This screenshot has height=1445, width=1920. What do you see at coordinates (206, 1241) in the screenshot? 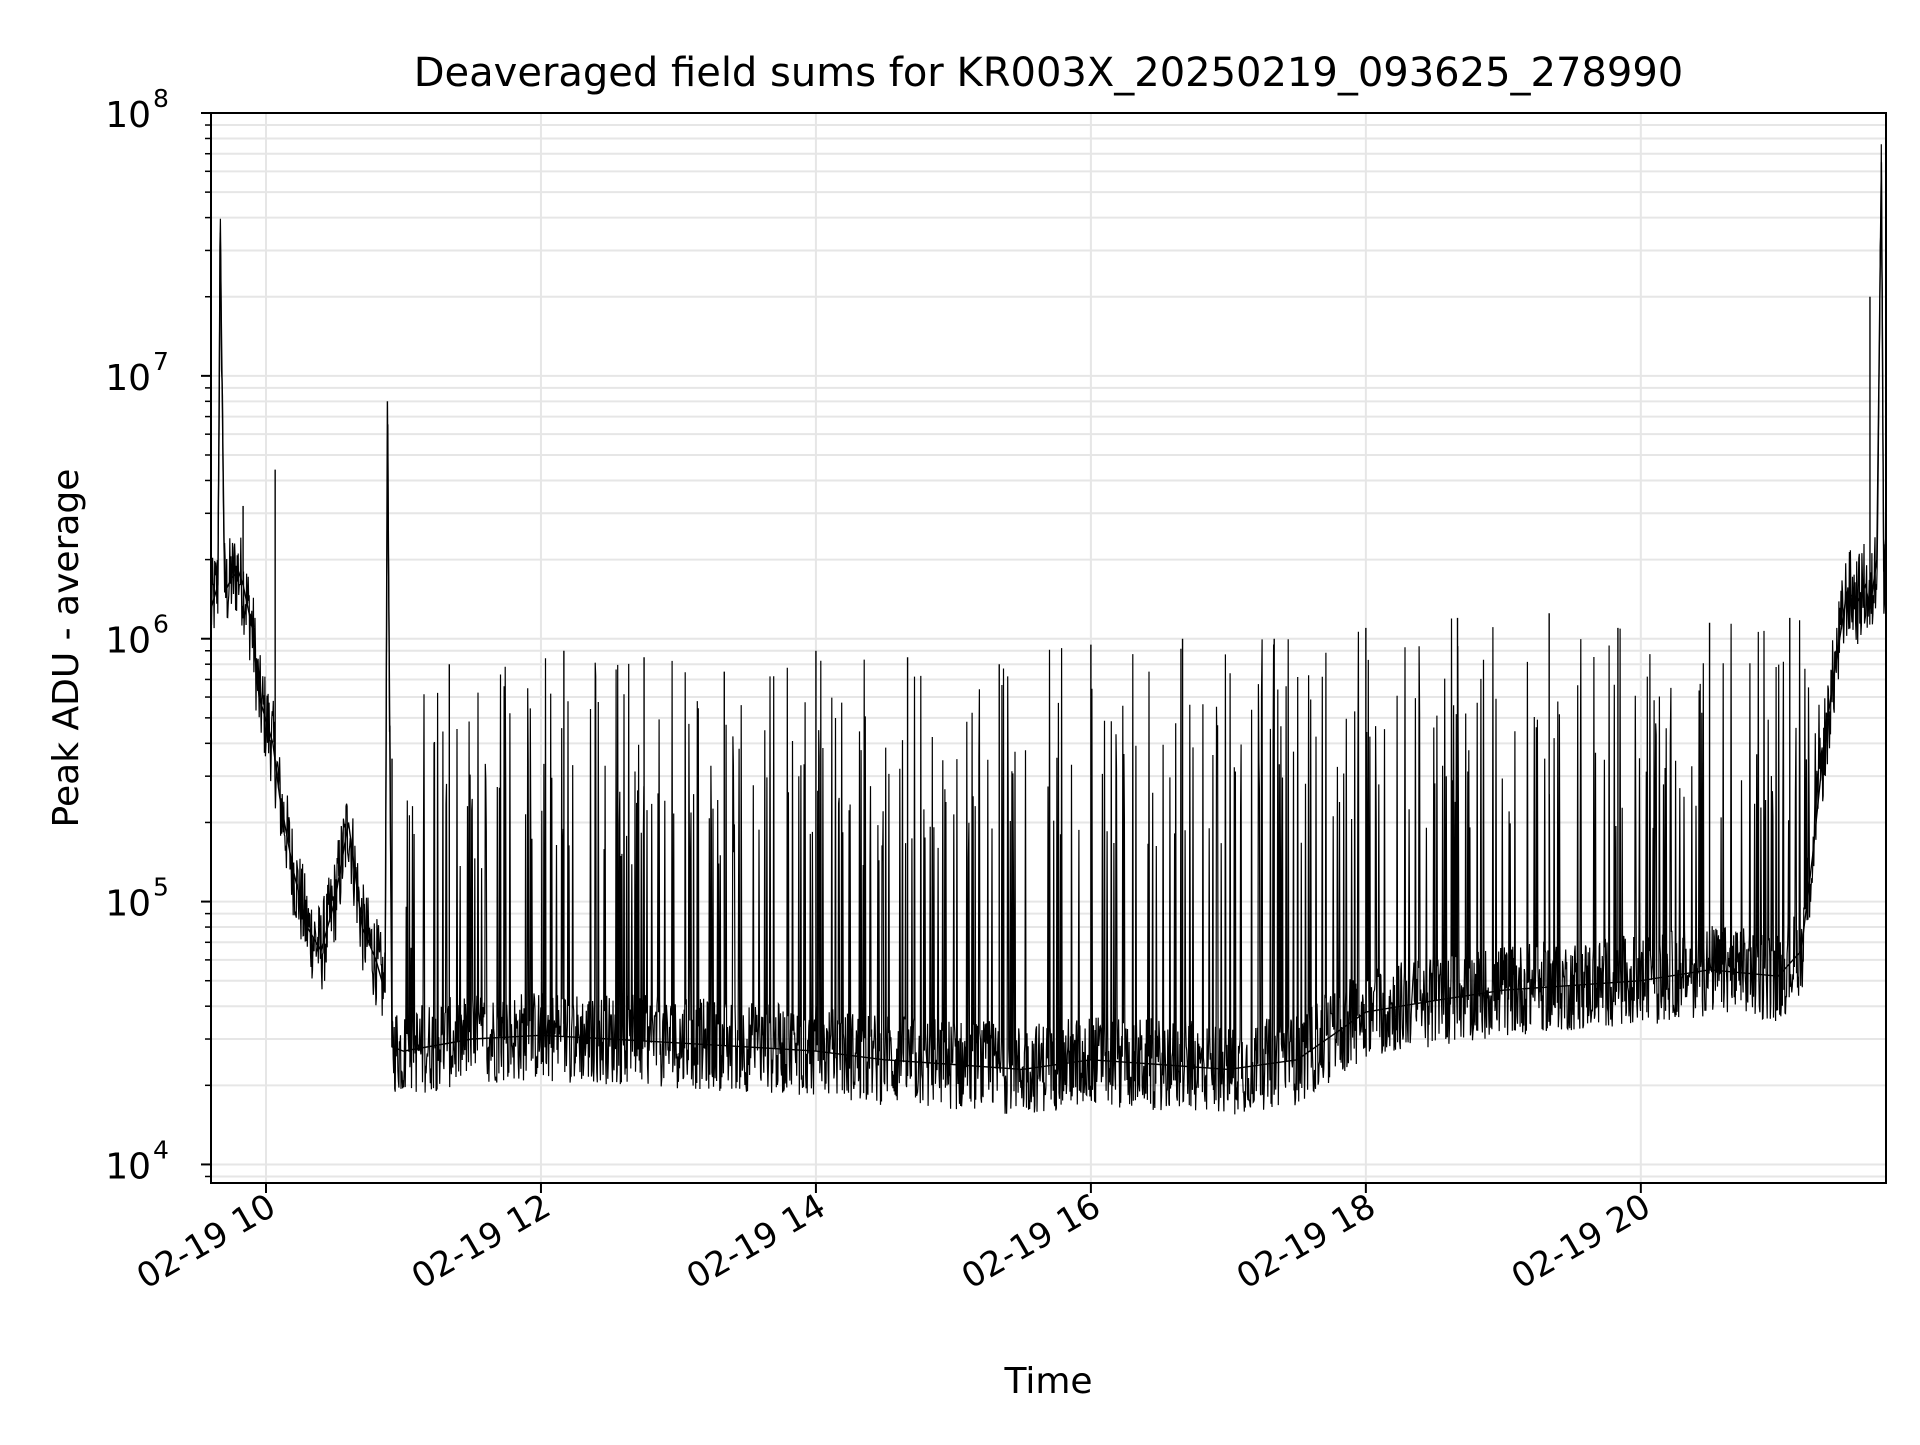
I see `x-tick-label: 02-19 10` at bounding box center [206, 1241].